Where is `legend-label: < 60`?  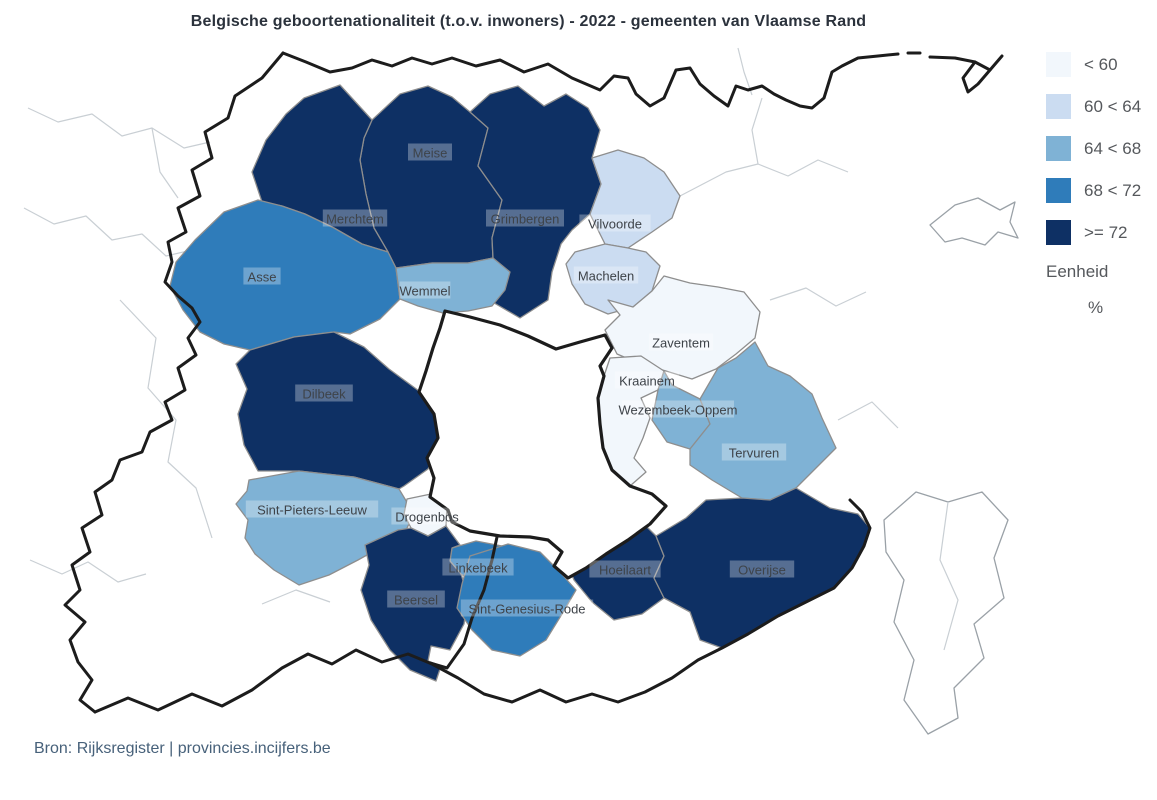 legend-label: < 60 is located at coordinates (1101, 64).